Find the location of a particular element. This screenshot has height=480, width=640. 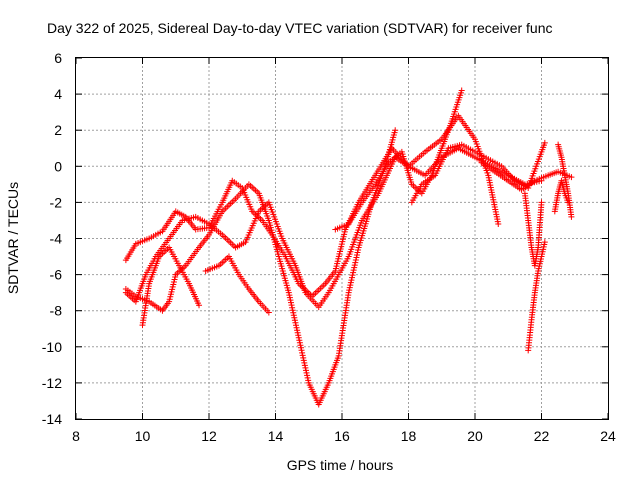

y-tick-label: -14 is located at coordinates (52, 419).